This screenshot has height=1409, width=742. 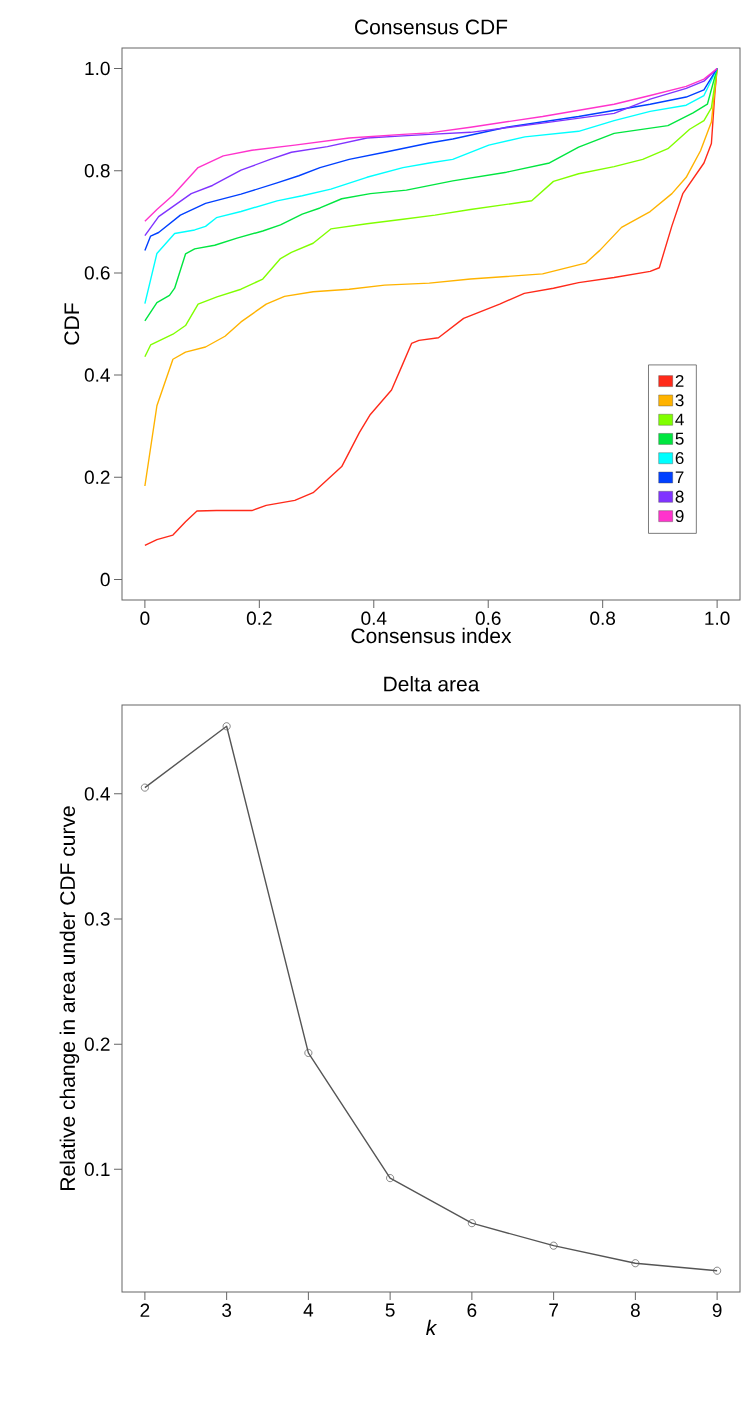 I want to click on x-axis-title: k, so click(x=432, y=1327).